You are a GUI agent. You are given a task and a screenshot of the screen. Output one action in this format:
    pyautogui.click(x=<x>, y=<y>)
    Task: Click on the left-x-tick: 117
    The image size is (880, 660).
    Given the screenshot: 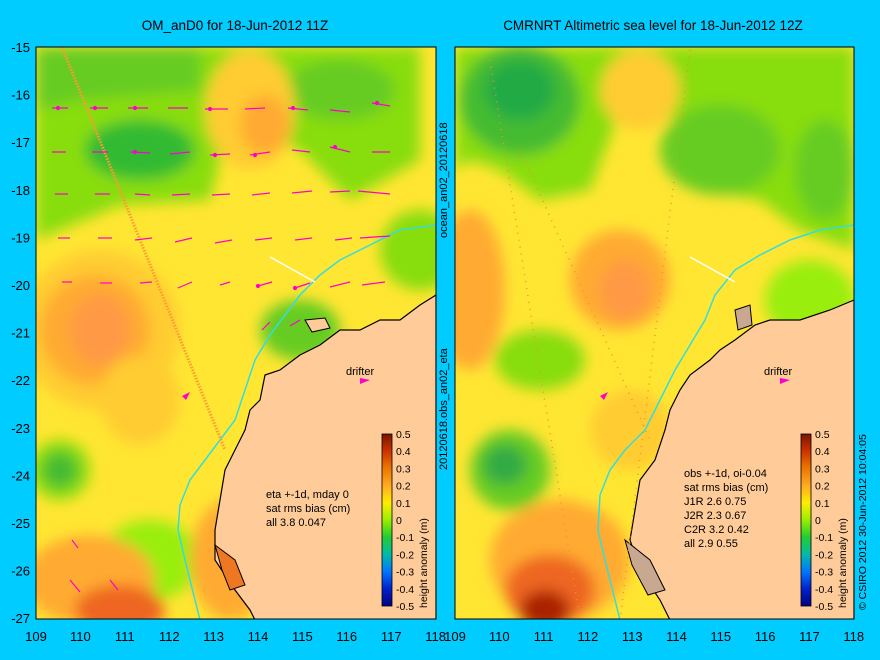 What is the action you would take?
    pyautogui.click(x=391, y=636)
    